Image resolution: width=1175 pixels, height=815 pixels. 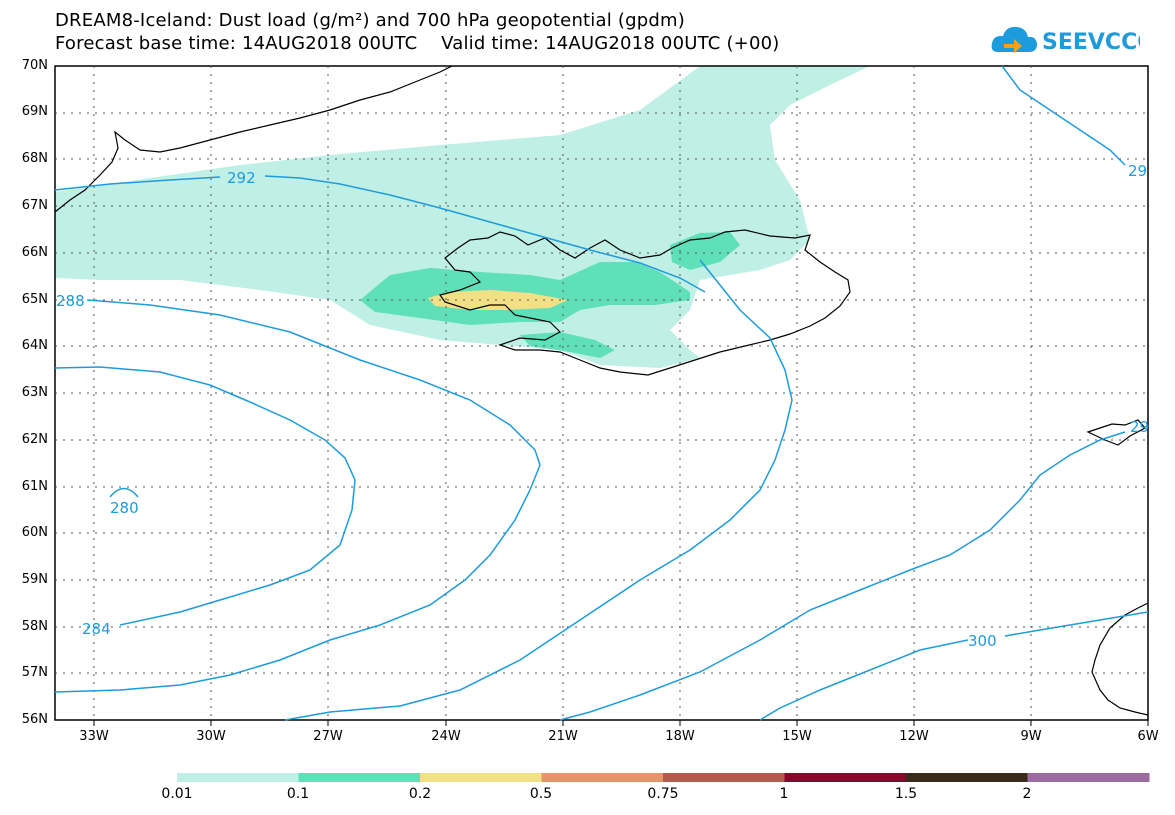 I want to click on lon-label: 27W, so click(x=328, y=736).